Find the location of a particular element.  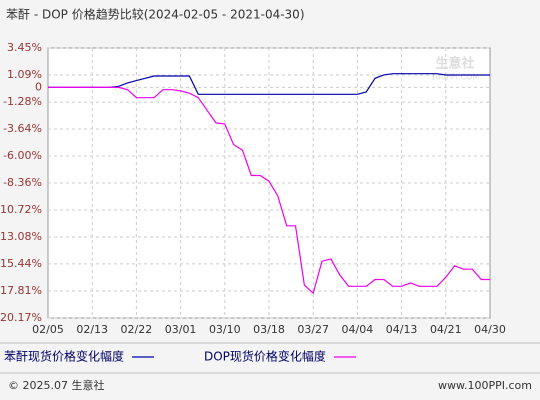

x-tick-label: 02/22 is located at coordinates (137, 329).